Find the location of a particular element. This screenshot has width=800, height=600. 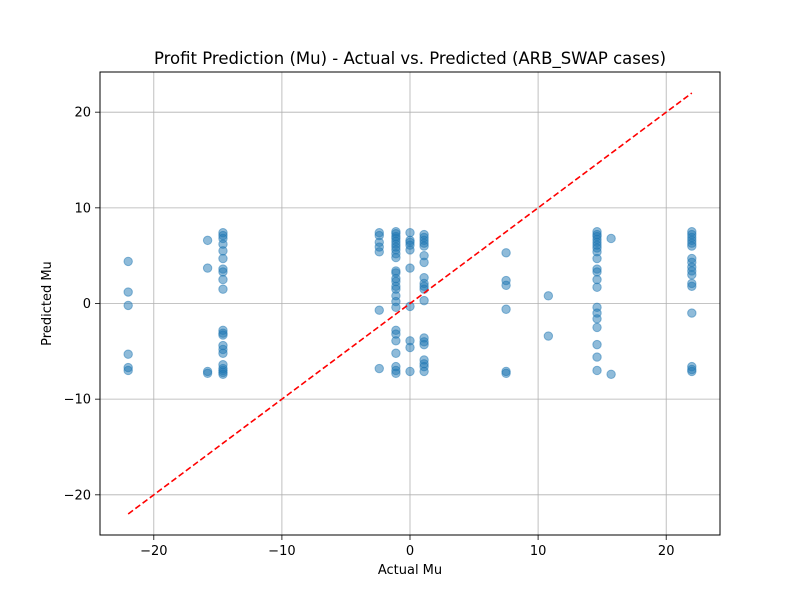

x-axis-ticks: −20 −10 0 10 20 is located at coordinates (407, 547).